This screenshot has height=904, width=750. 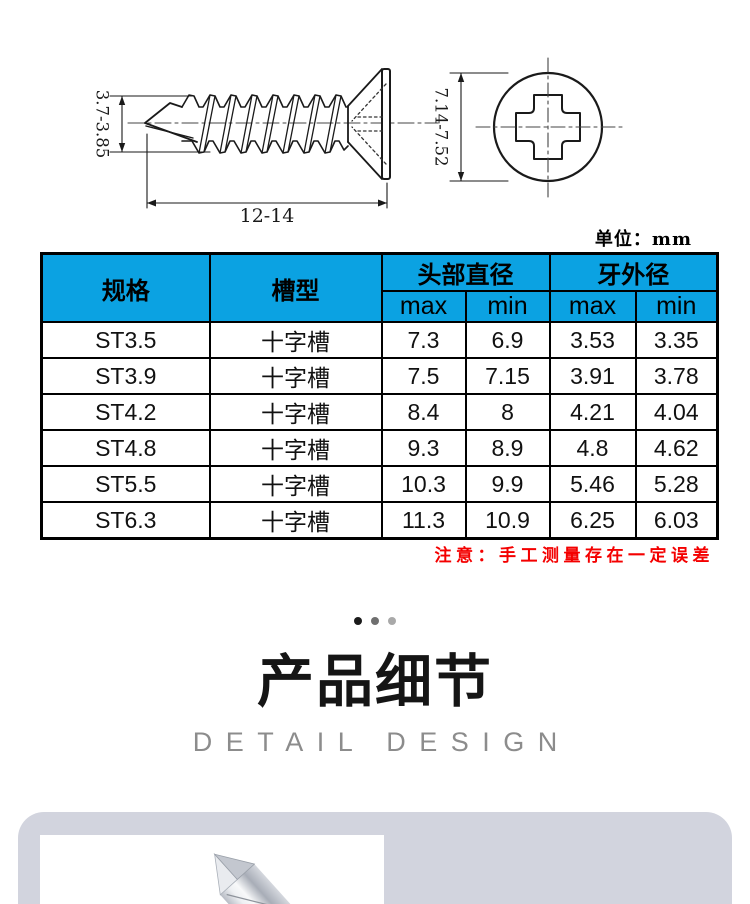 I want to click on cell-spec: ST6.3, so click(x=125, y=520).